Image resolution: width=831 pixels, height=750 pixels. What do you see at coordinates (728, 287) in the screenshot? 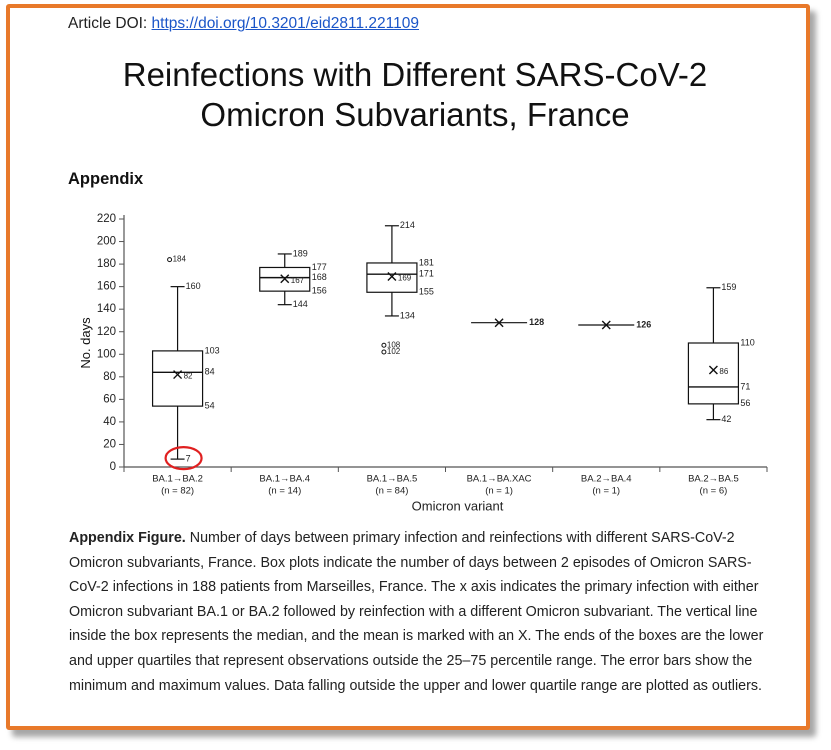
I see `max-label: 159` at bounding box center [728, 287].